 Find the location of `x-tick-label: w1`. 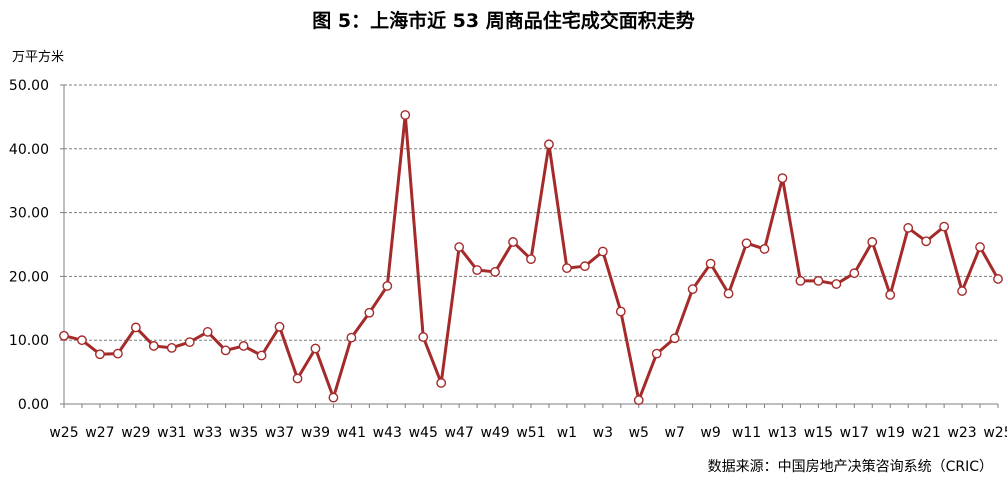

x-tick-label: w1 is located at coordinates (567, 433).